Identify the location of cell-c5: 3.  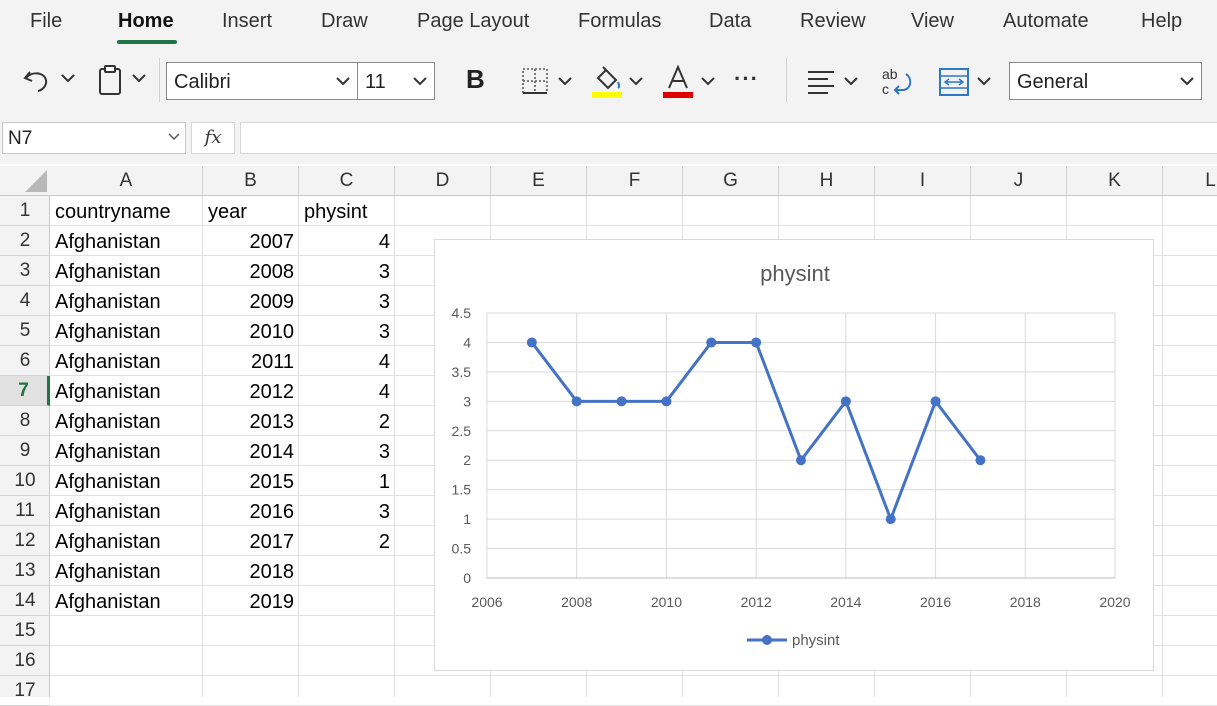
(384, 332).